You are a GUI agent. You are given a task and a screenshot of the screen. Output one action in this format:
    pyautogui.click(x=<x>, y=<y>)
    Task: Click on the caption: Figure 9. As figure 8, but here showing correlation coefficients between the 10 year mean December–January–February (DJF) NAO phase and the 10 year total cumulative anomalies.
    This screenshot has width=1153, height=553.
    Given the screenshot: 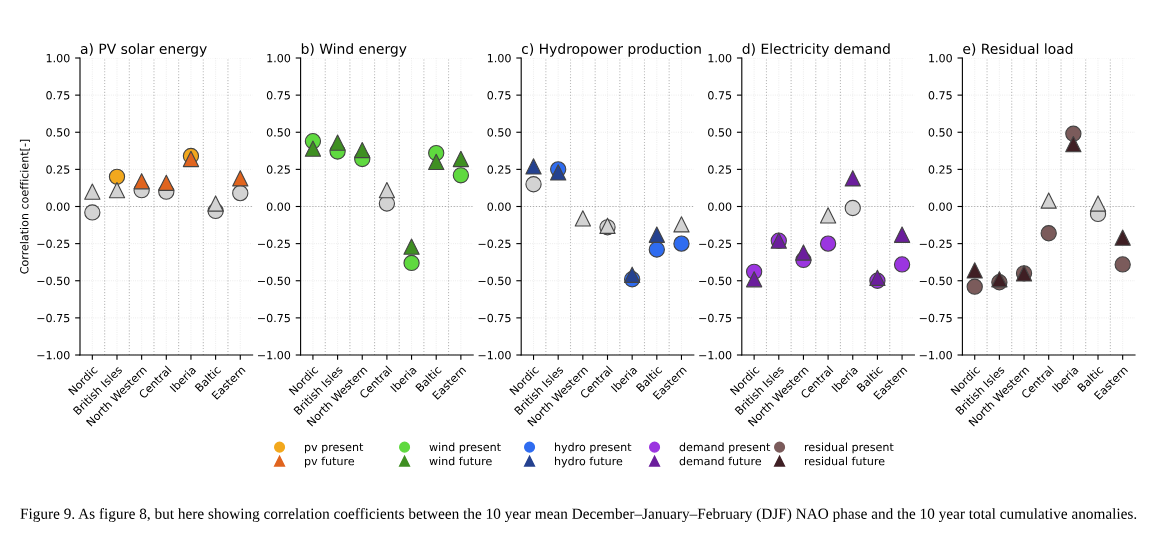 What is the action you would take?
    pyautogui.click(x=578, y=515)
    